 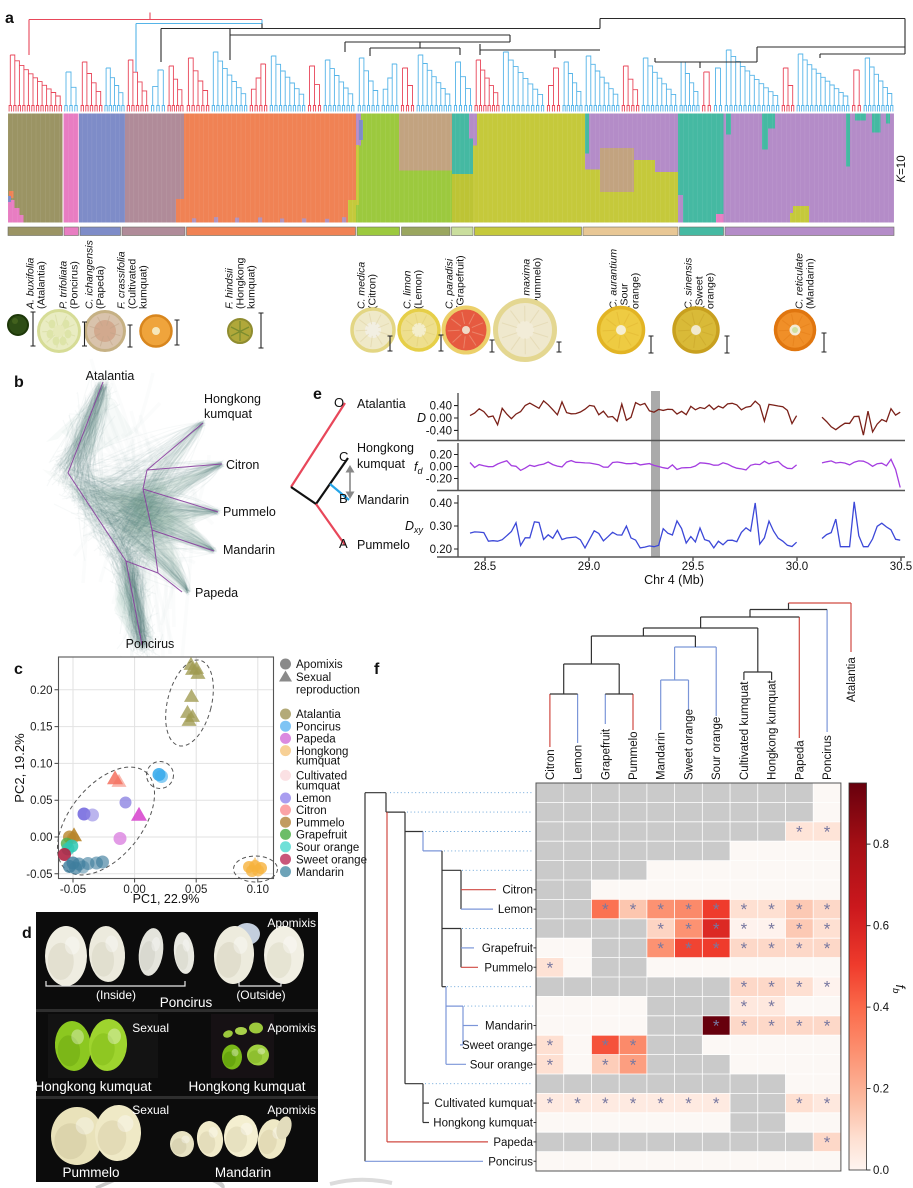 I want to click on svg-text: 0.0, so click(x=881, y=1171).